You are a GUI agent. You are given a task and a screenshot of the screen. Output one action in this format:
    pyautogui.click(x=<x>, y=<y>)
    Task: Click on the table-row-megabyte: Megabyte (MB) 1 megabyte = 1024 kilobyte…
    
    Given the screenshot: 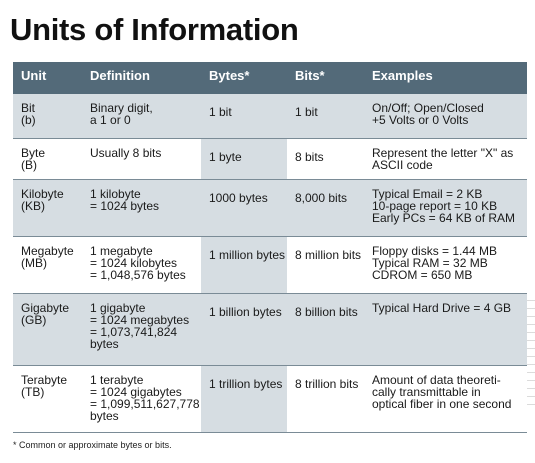 What is the action you would take?
    pyautogui.click(x=270, y=265)
    